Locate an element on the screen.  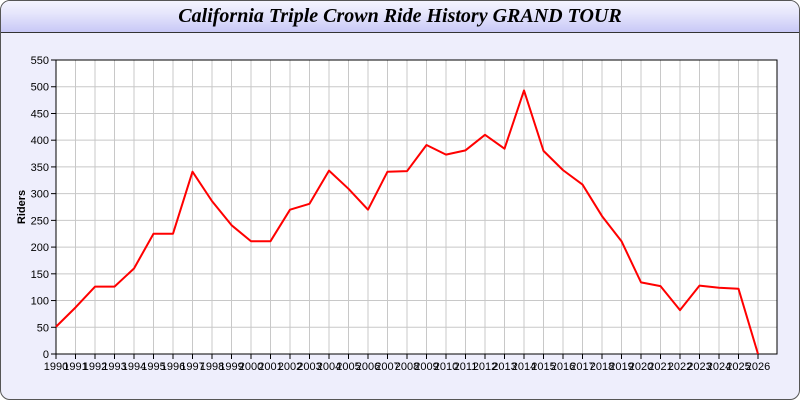
x-tick-label: 2011 is located at coordinates (466, 367).